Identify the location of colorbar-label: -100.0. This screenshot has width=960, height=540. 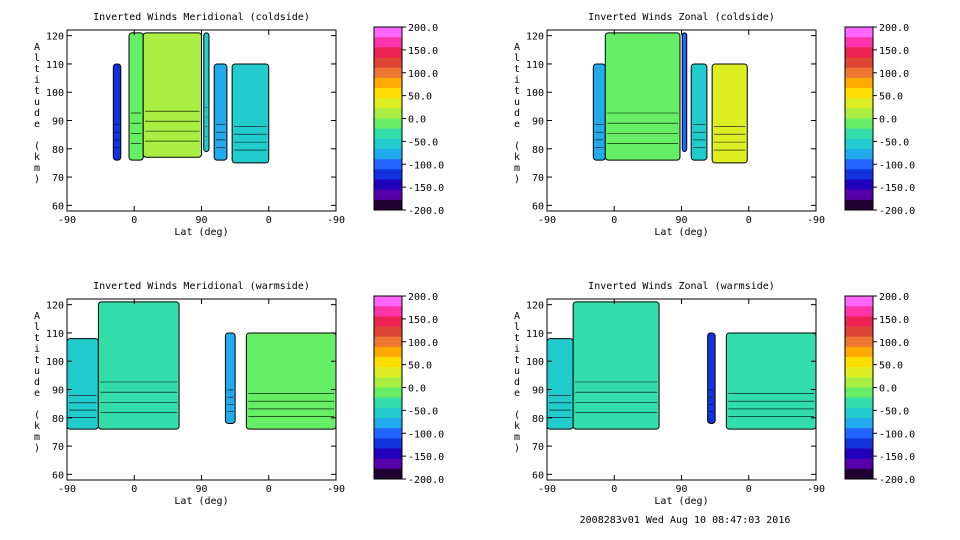
(426, 165).